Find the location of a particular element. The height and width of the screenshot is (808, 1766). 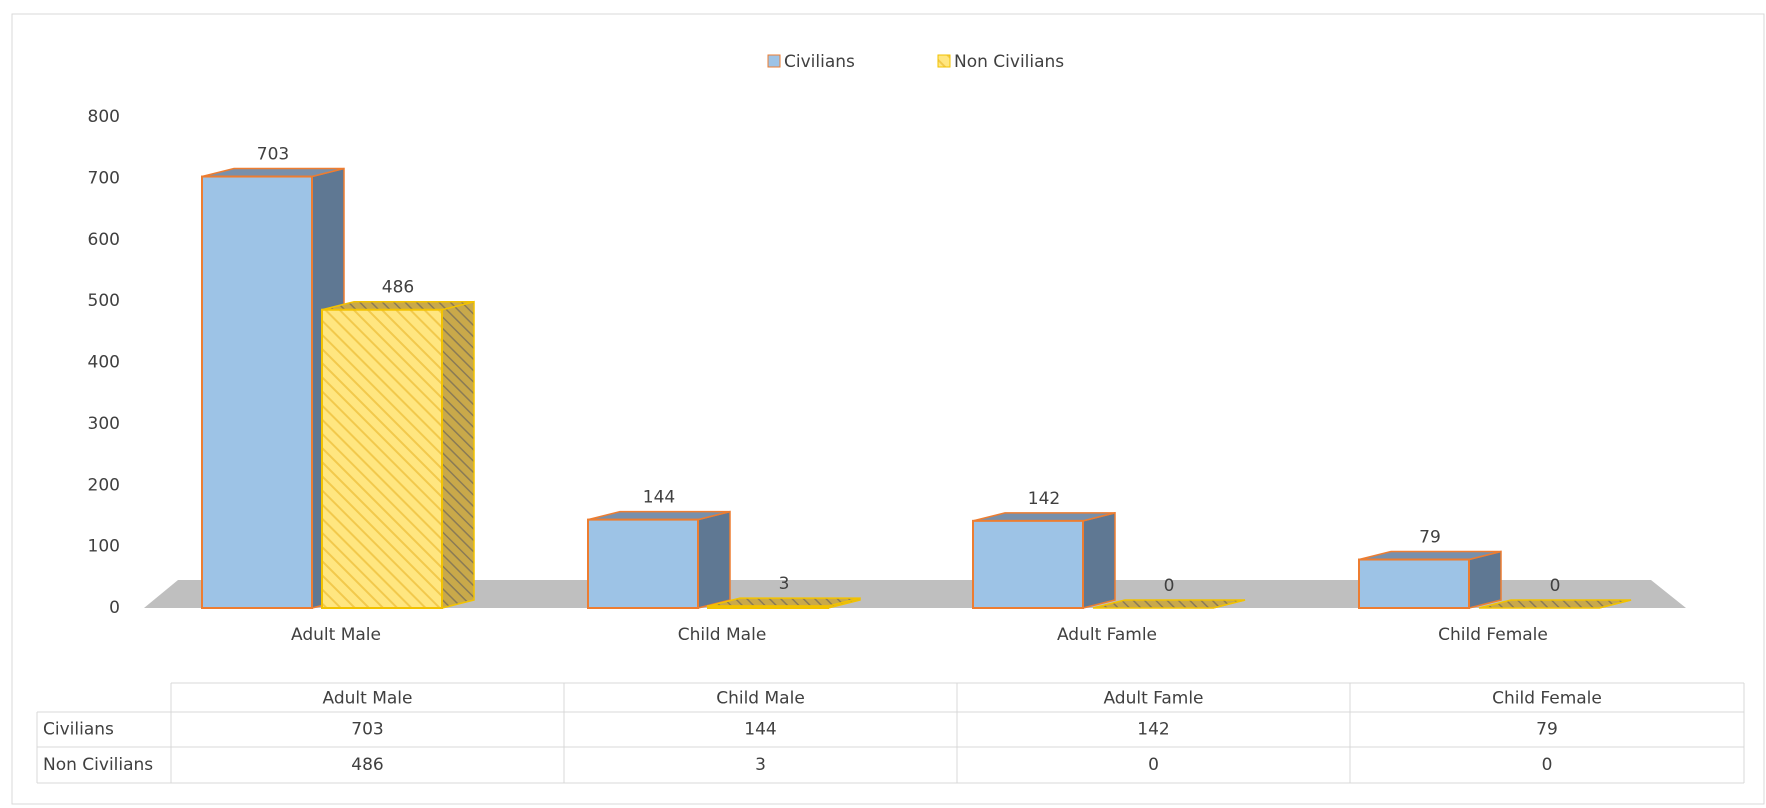

table-cell: 144 is located at coordinates (760, 730).